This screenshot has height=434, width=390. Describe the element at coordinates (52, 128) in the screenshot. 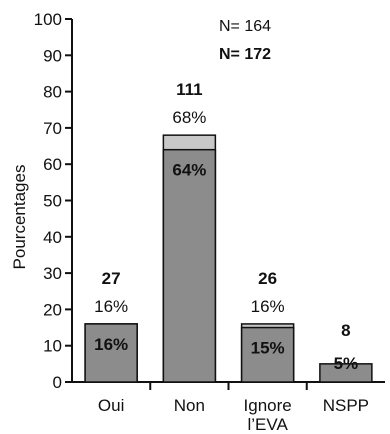

I see `y-tick-label: 70` at that location.